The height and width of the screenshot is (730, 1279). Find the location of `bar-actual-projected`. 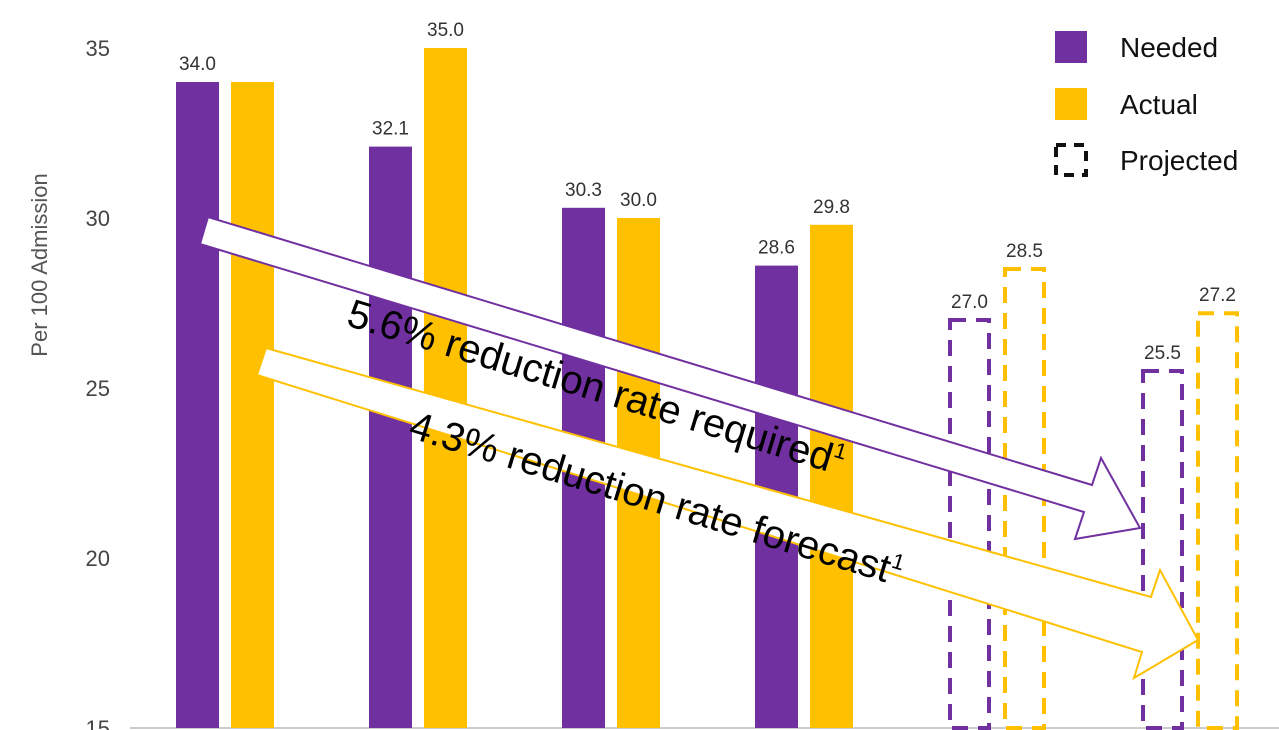

bar-actual-projected is located at coordinates (1217, 520).